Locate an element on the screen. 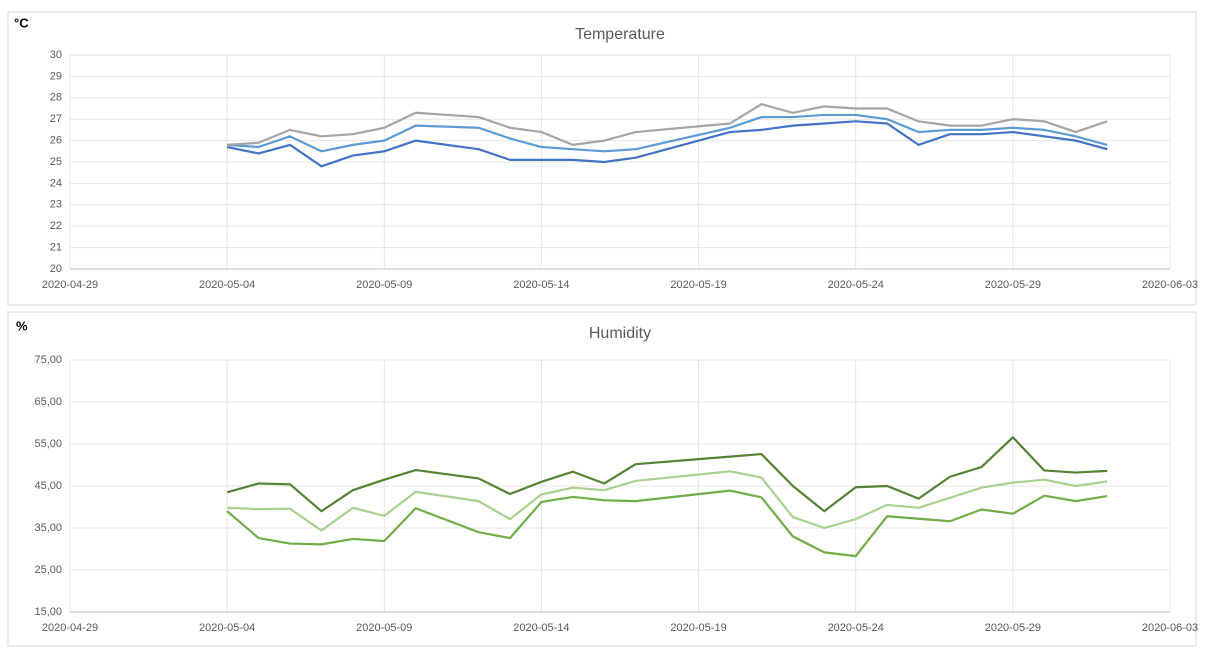  y-tick-label: 65,00 is located at coordinates (48, 402).